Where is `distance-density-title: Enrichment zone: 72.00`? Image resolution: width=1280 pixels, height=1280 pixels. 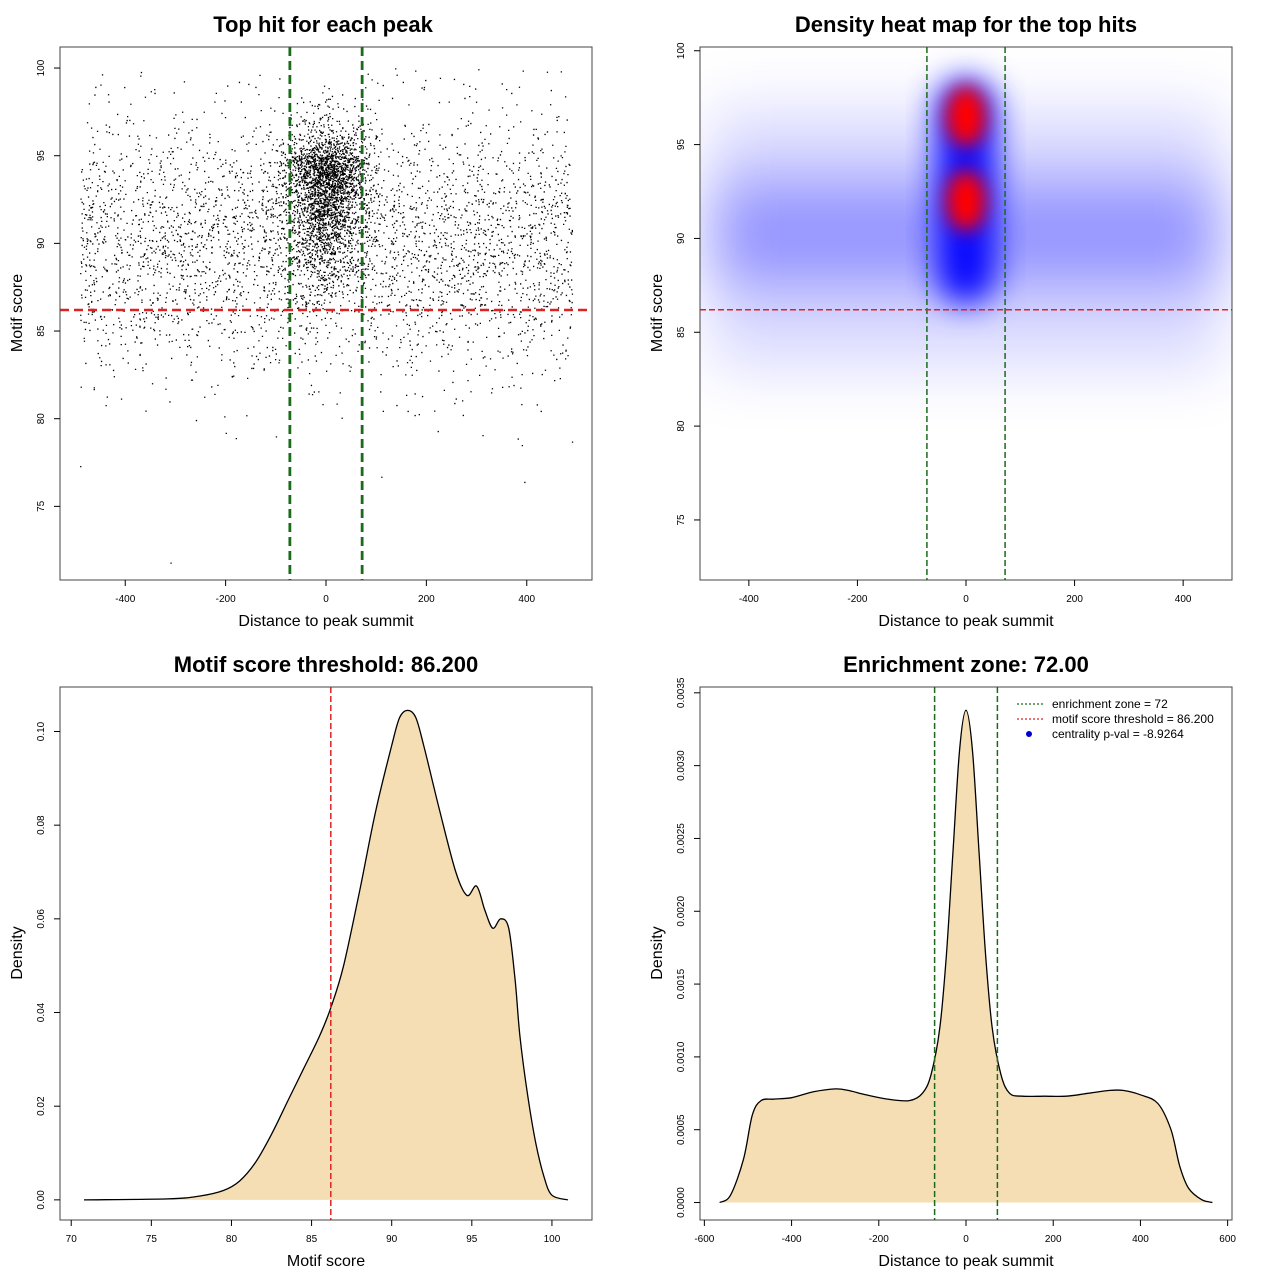 distance-density-title: Enrichment zone: 72.00 is located at coordinates (966, 664).